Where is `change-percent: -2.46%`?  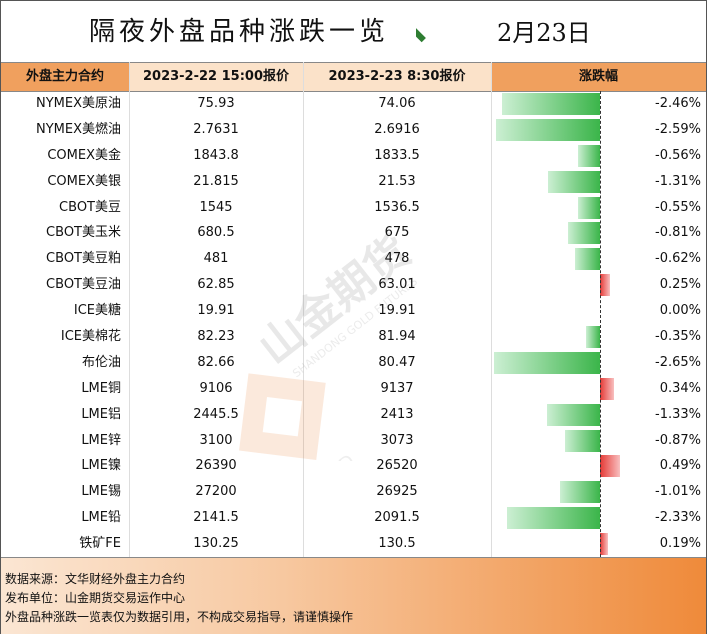 change-percent: -2.46% is located at coordinates (678, 103).